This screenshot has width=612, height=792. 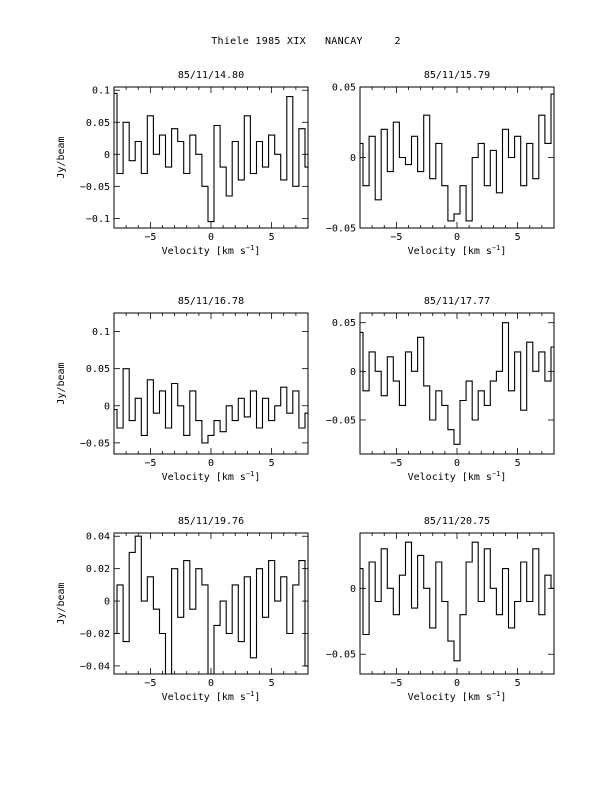 What do you see at coordinates (211, 521) in the screenshot?
I see `chart-title: 85/11/19.76` at bounding box center [211, 521].